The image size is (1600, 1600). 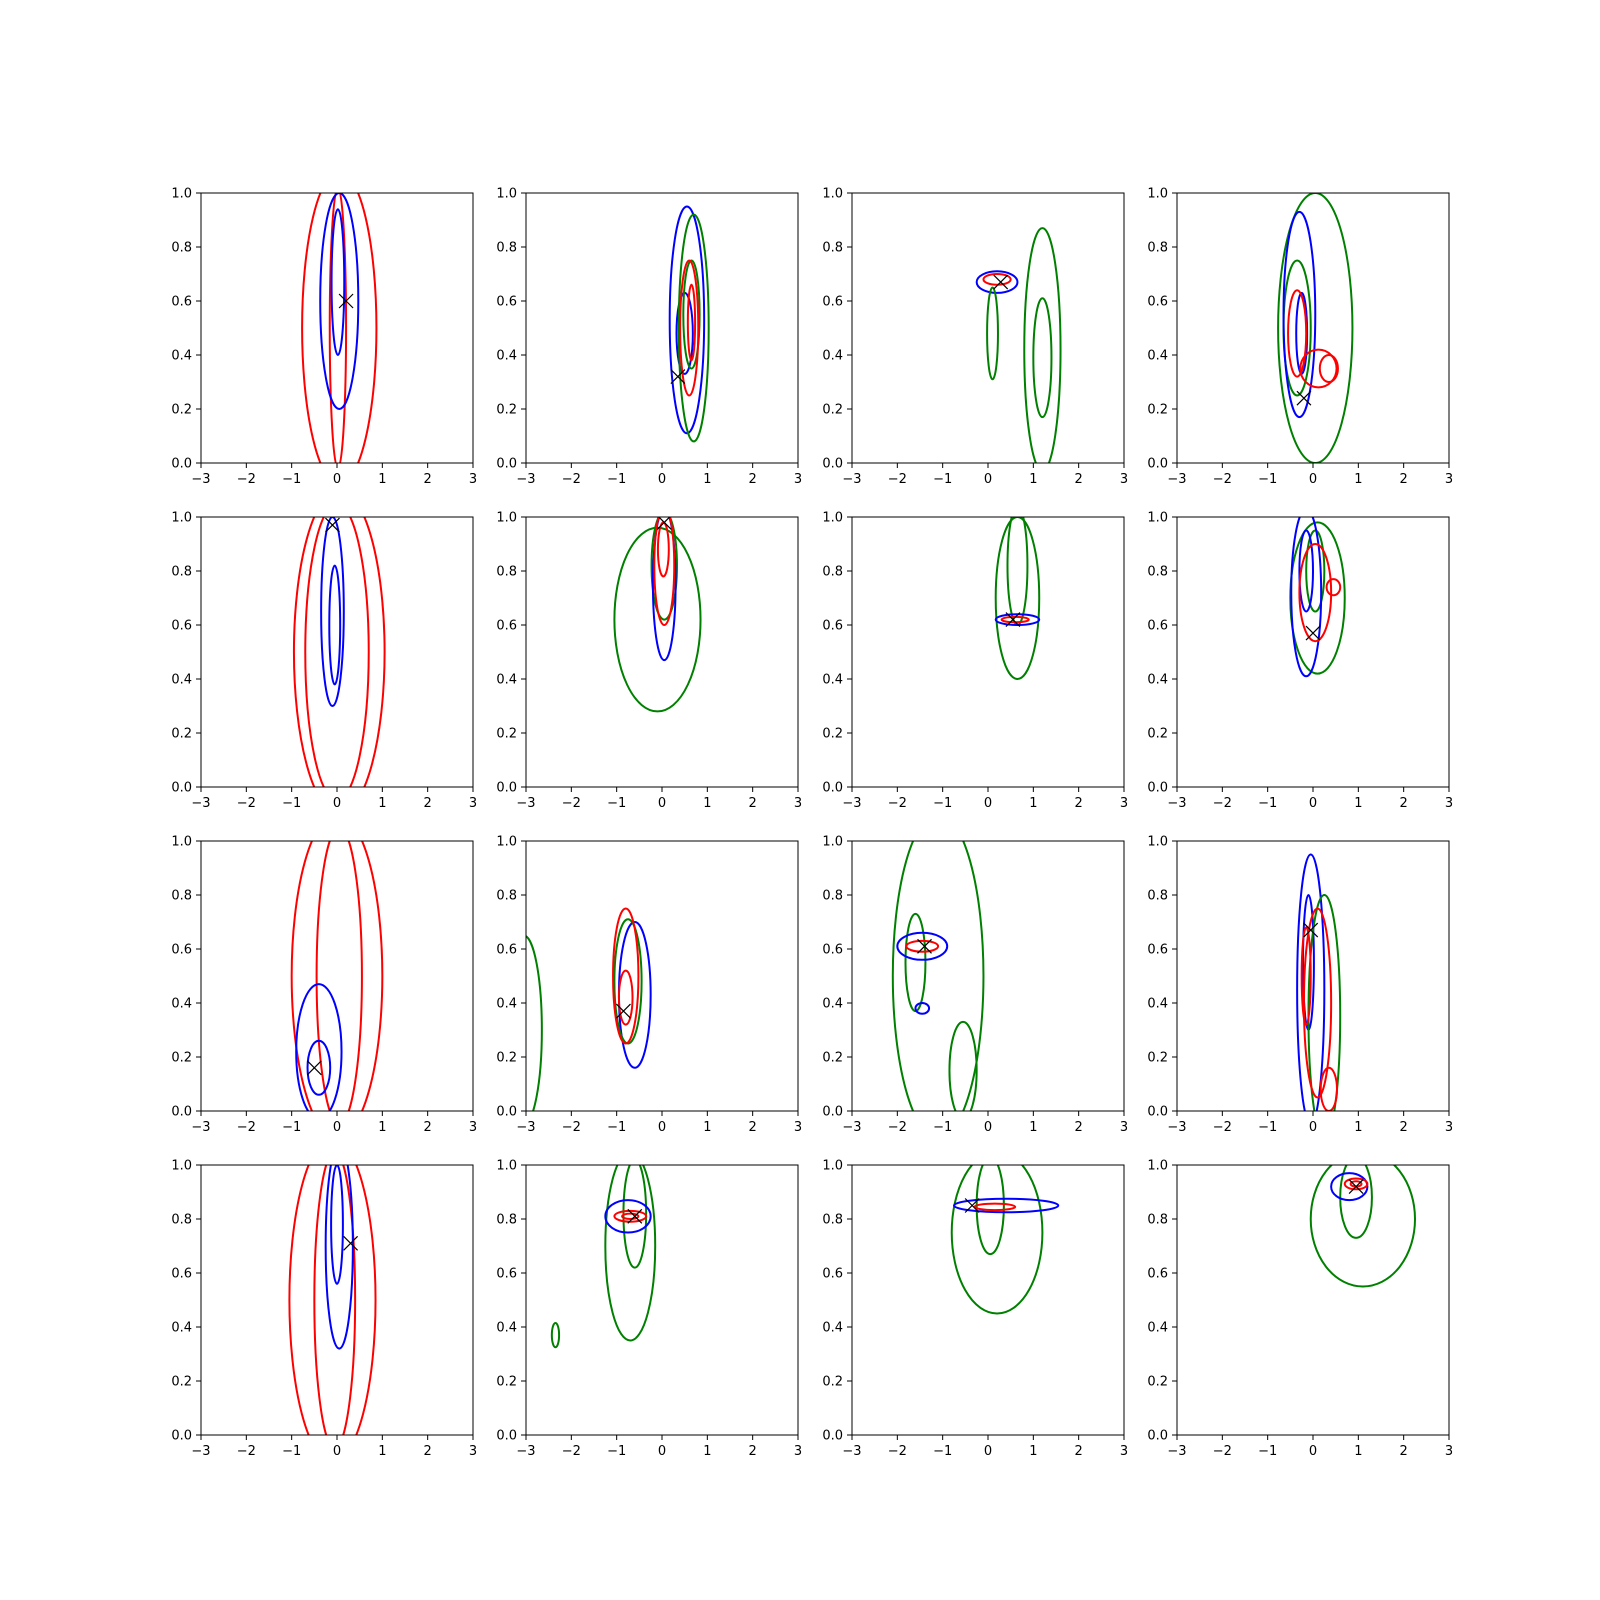 I want to click on subplot-2-1: −3 −2 −1 0 1 2 3 0.0 0.2 0.4 0.6 0.8 1.0, so click(x=324, y=661).